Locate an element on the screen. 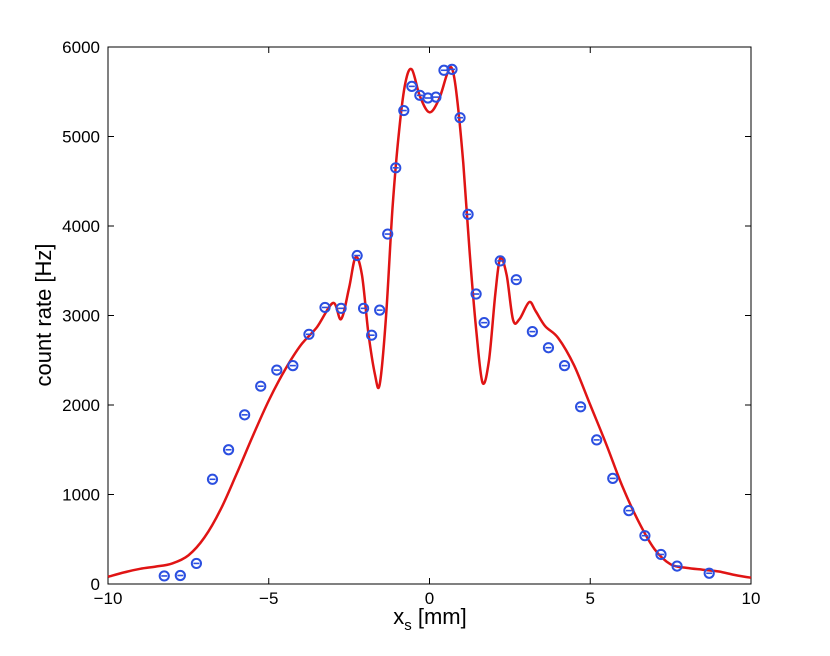  y-axis-label: count rate [Hz] is located at coordinates (43, 314).